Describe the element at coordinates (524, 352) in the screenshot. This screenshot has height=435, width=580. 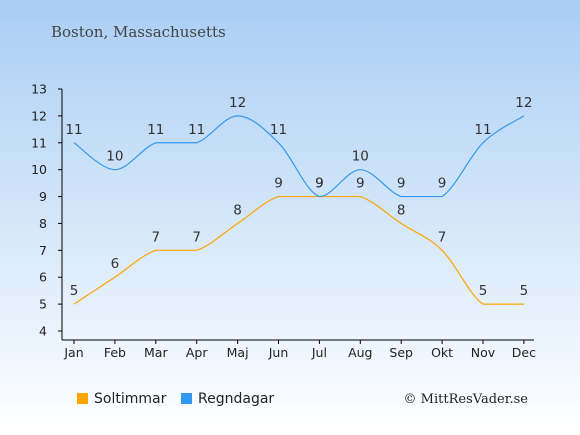
I see `x-tick-label: Dec` at that location.